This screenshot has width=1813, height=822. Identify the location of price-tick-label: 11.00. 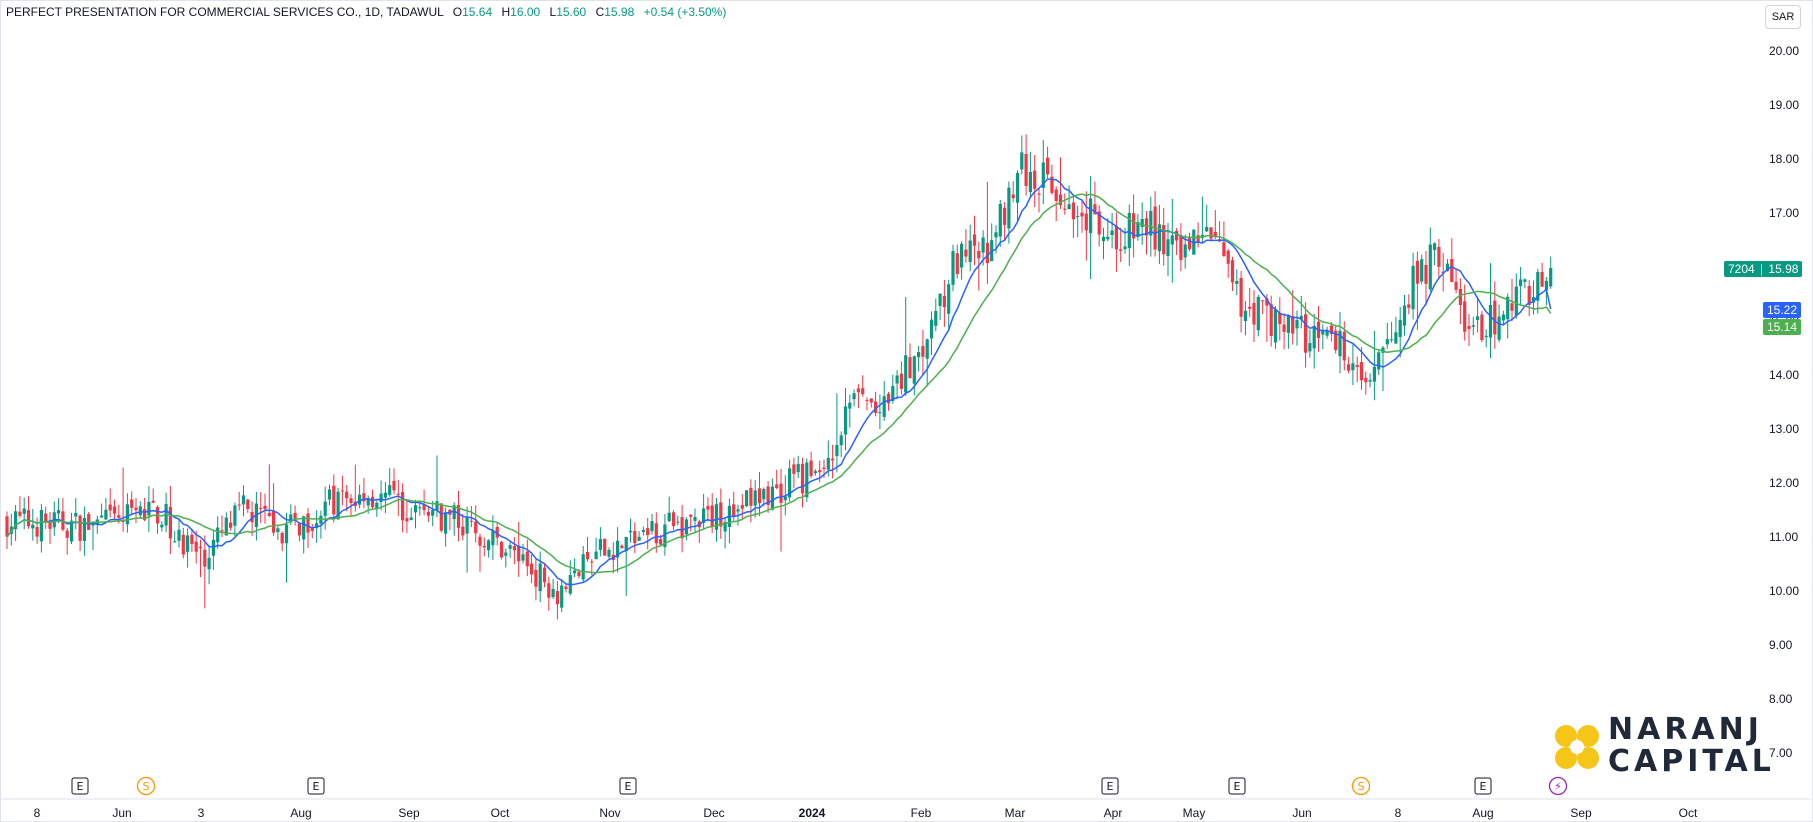
(1783, 537).